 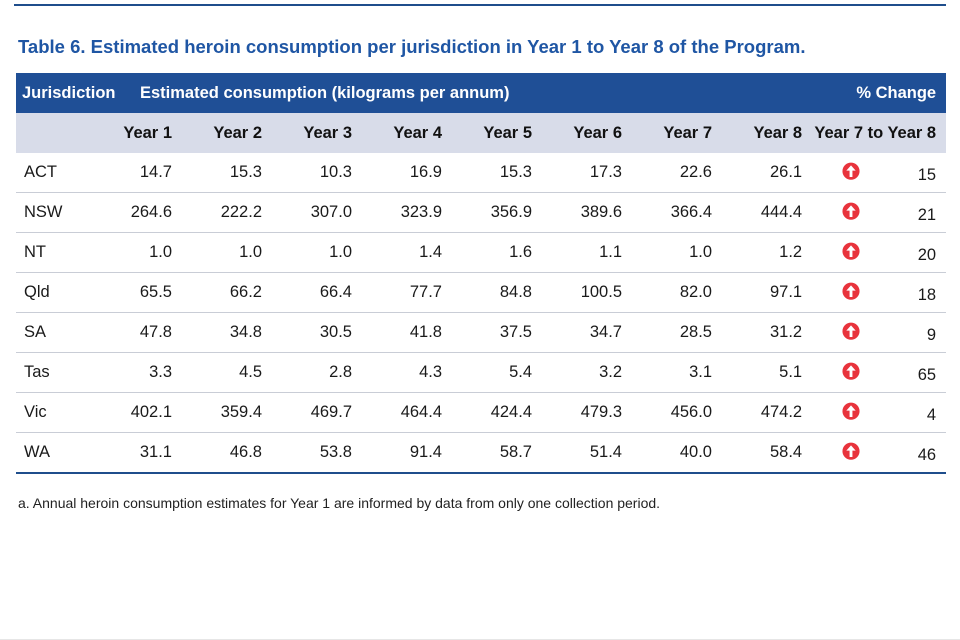 What do you see at coordinates (481, 453) in the screenshot?
I see `table-row: WA 31.1 46.8 53.8 91.4 58.7 51.4 40.0 58.4 46` at bounding box center [481, 453].